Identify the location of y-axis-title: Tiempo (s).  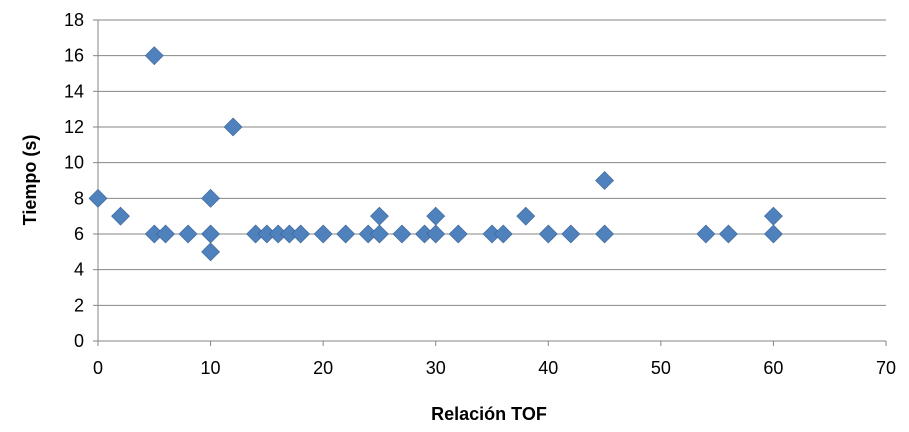
(30, 180).